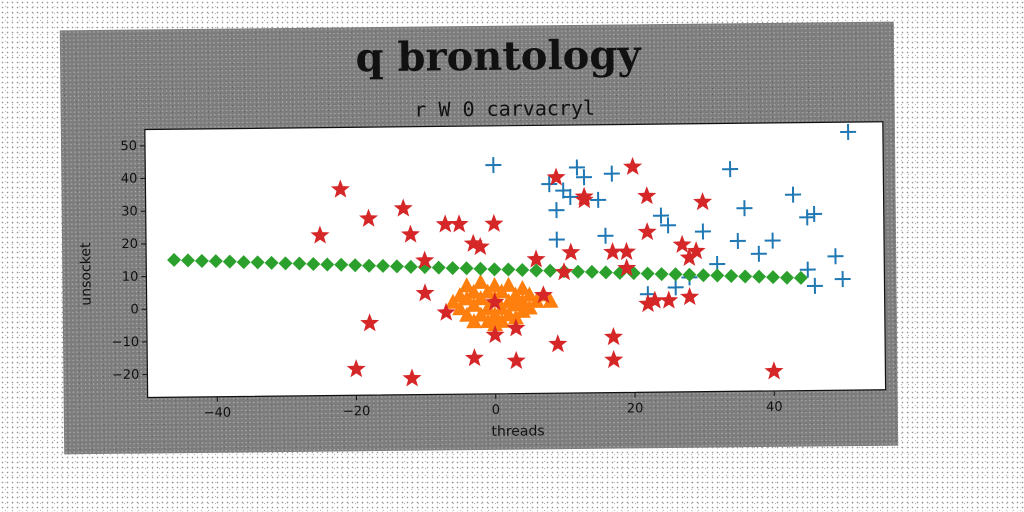 This screenshot has height=512, width=1024. I want to click on y-tick-label: 40, so click(129, 179).